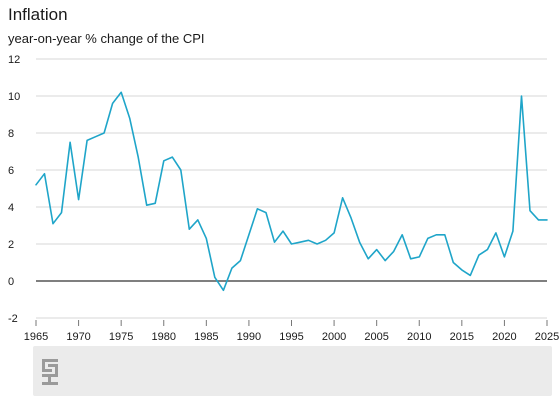 The width and height of the screenshot is (560, 420). I want to click on y-tick-label: 6, so click(11, 171).